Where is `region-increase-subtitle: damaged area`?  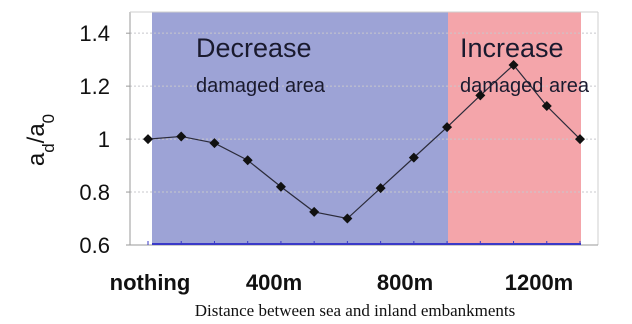
region-increase-subtitle: damaged area is located at coordinates (525, 86).